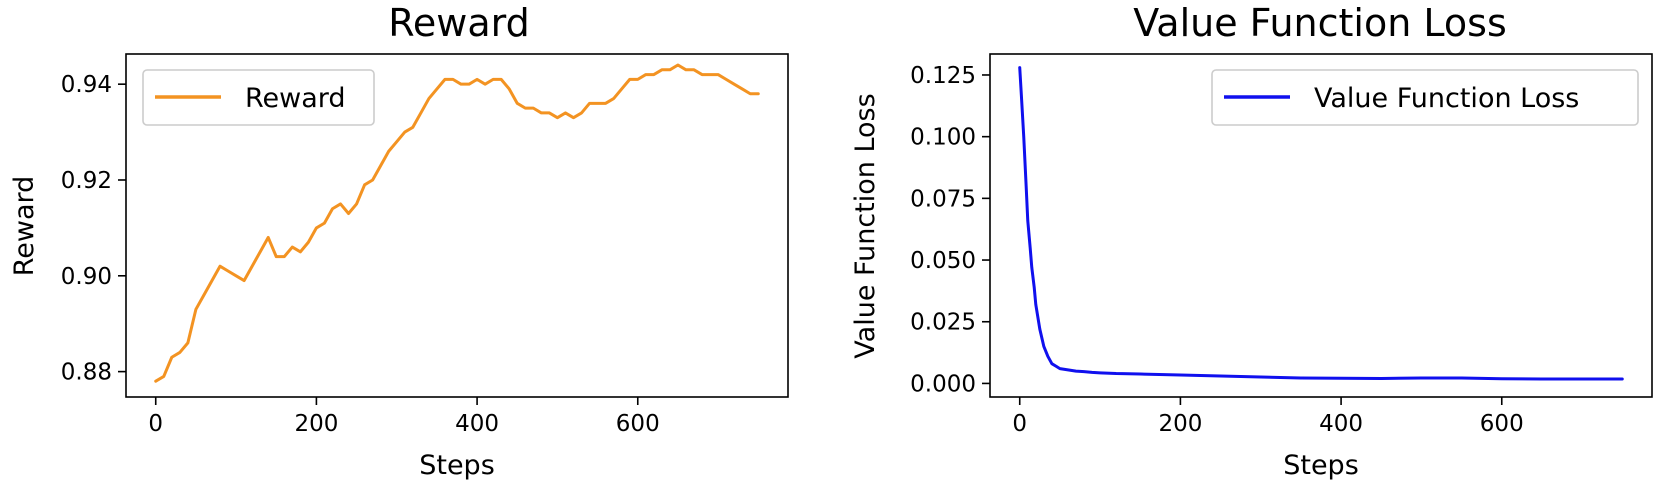 Image resolution: width=1661 pixels, height=489 pixels. Describe the element at coordinates (86, 373) in the screenshot. I see `reward-y-tick-label: 0.88` at that location.